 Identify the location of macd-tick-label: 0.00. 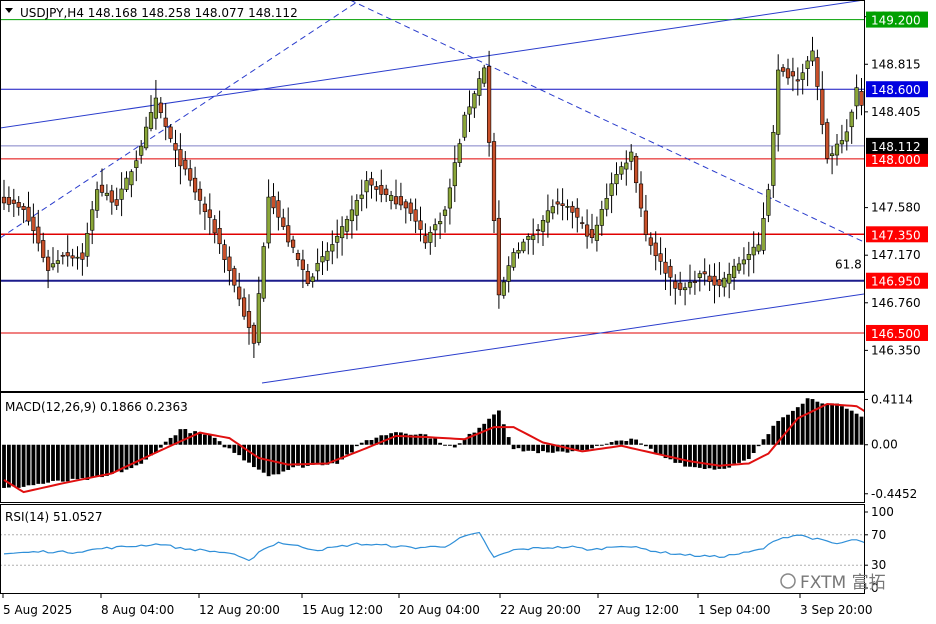
(884, 445).